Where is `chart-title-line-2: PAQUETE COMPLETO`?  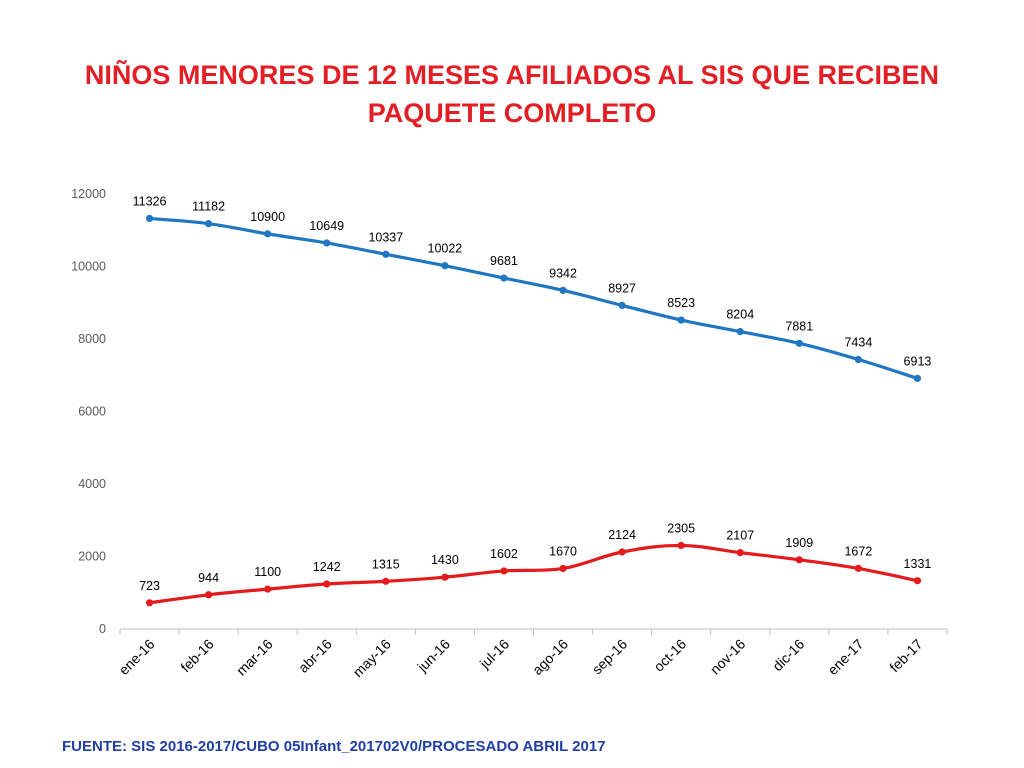 chart-title-line-2: PAQUETE COMPLETO is located at coordinates (512, 113).